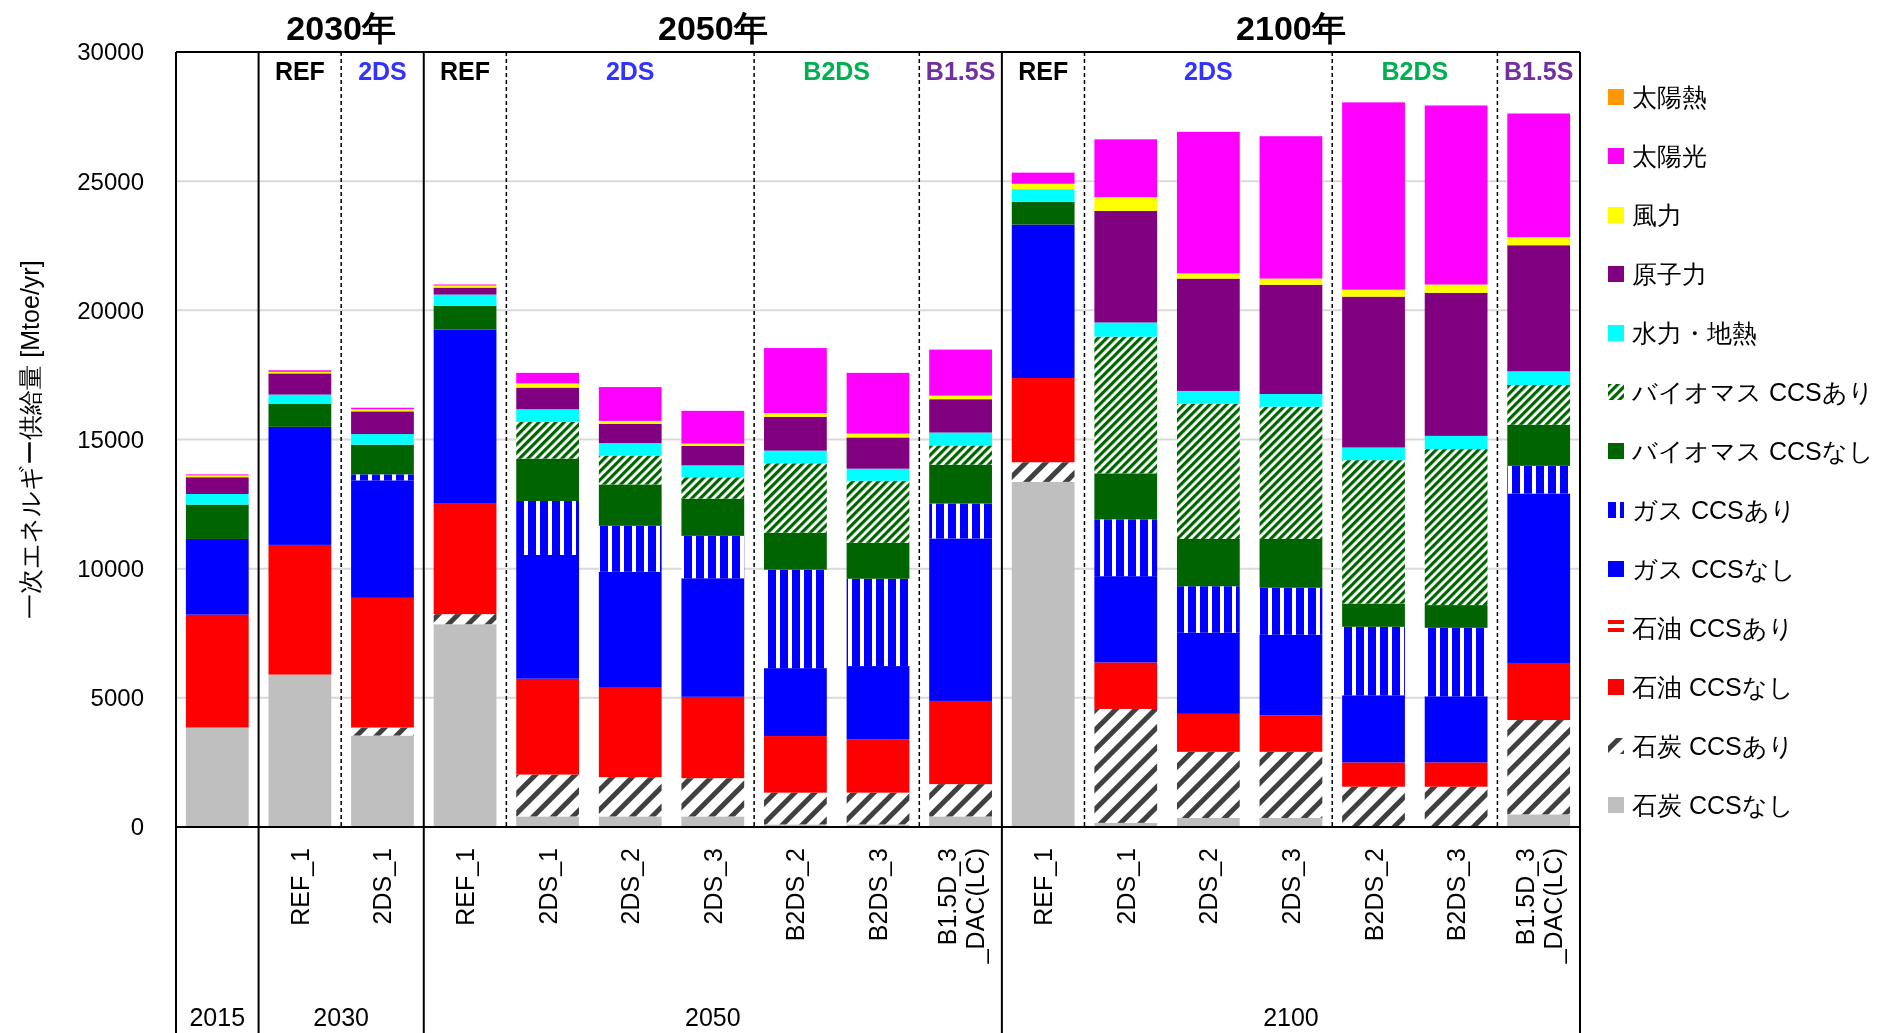 The width and height of the screenshot is (1895, 1033). What do you see at coordinates (1291, 28) in the screenshot?
I see `text: 2100年` at bounding box center [1291, 28].